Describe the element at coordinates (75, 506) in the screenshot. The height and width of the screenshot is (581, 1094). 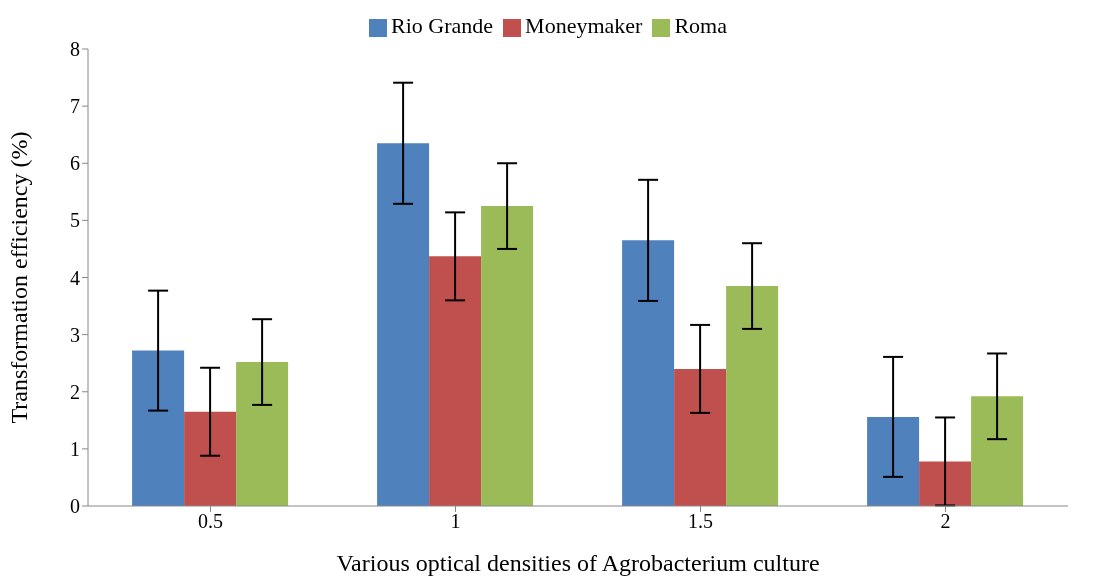
I see `y-tick-label: 0` at that location.